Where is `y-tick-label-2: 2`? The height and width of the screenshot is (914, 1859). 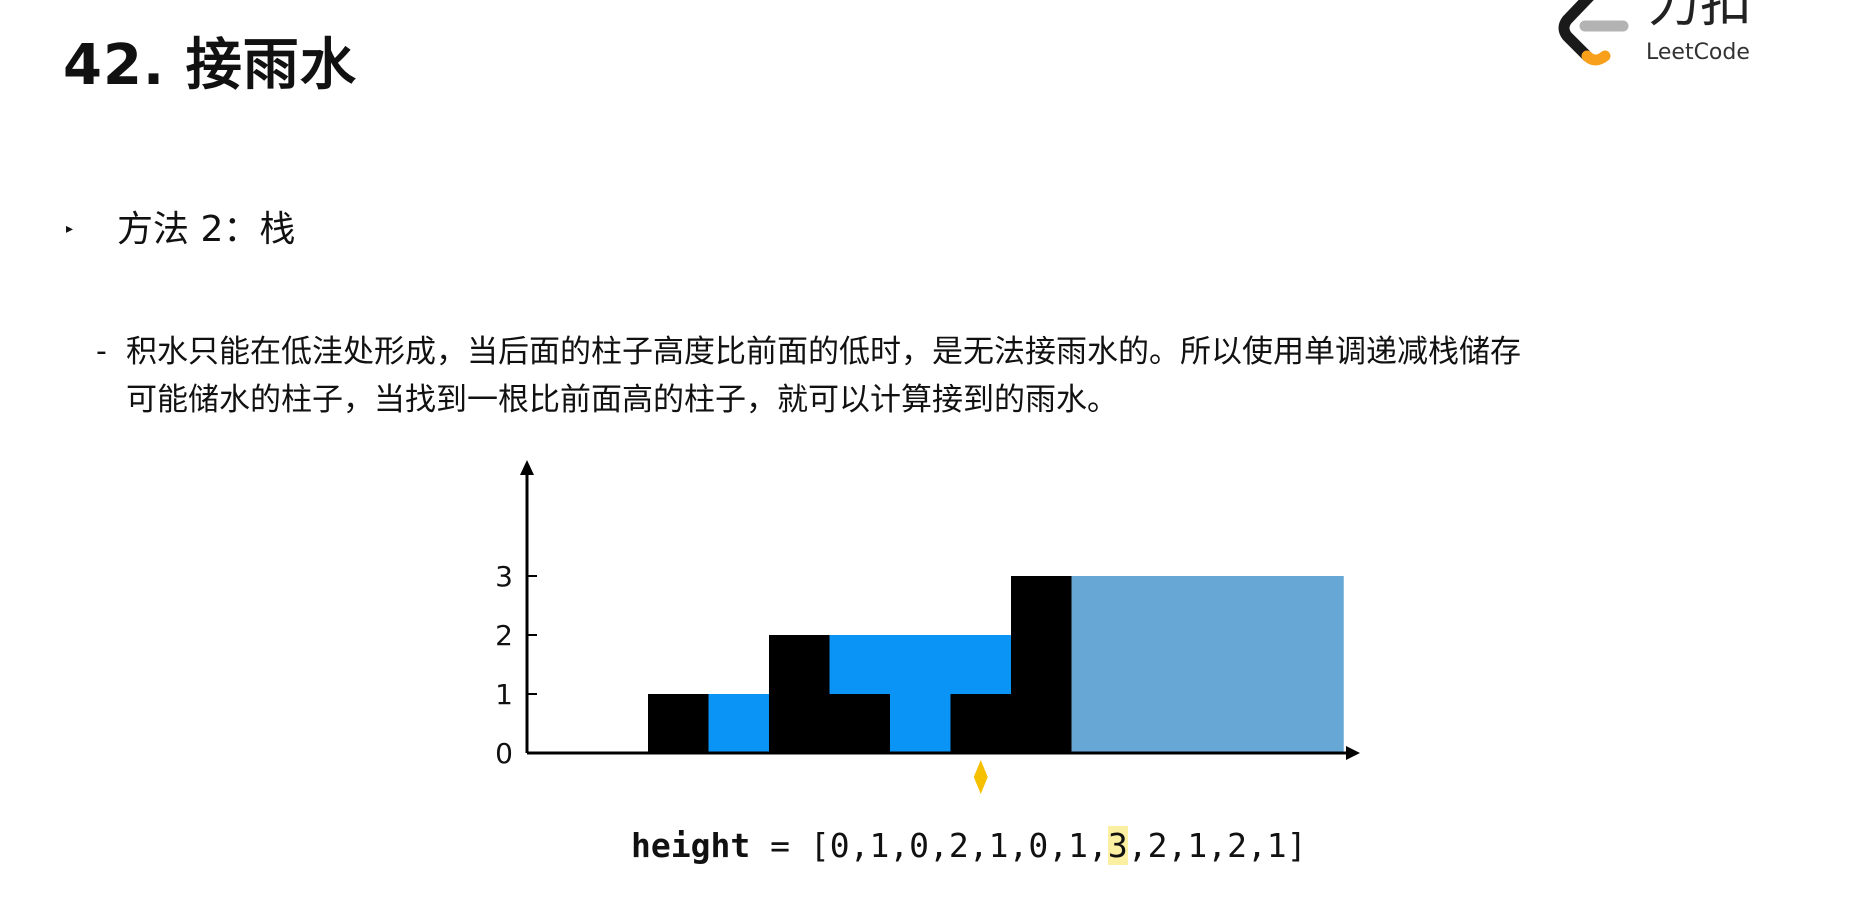
y-tick-label-2: 2 is located at coordinates (504, 635).